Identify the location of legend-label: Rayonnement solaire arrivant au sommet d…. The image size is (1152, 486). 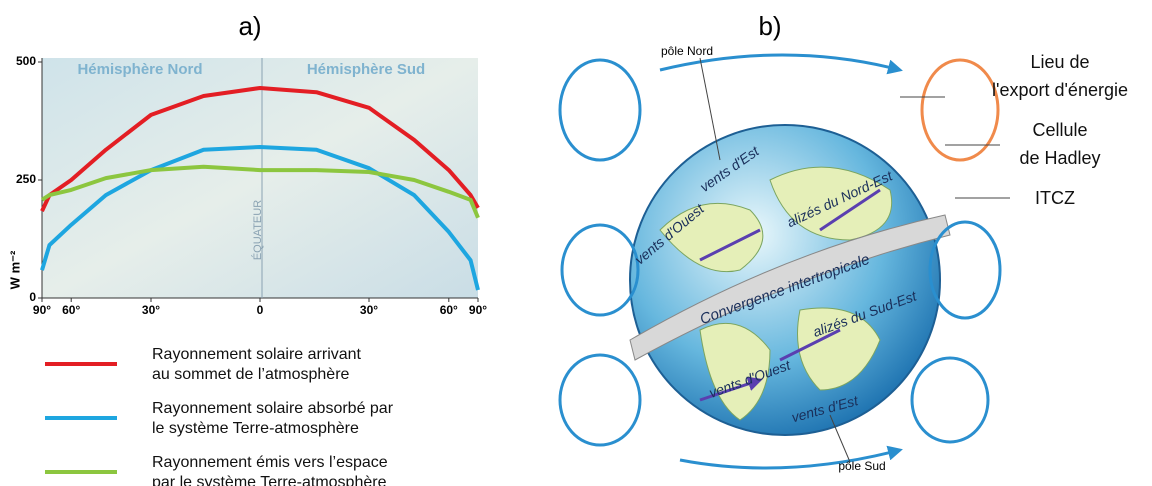
(256, 364).